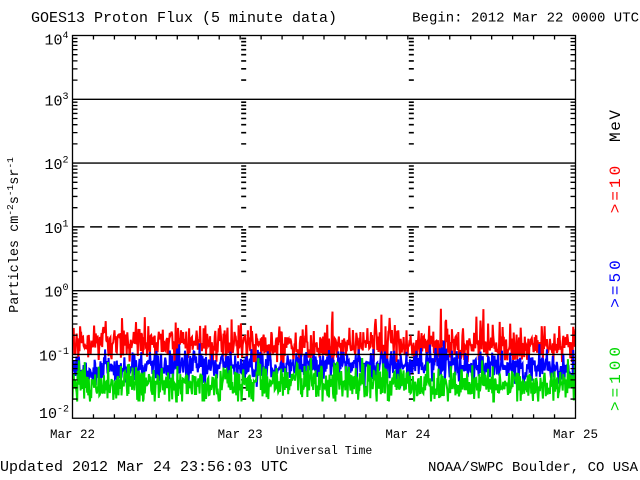  Describe the element at coordinates (14, 235) in the screenshot. I see `svg-text: Particles cm-2s-1sr-1` at that location.